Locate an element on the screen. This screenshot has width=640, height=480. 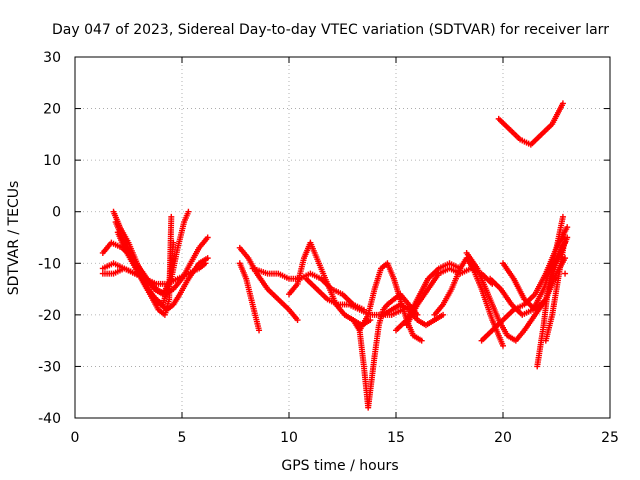
x-tick-label: 5 is located at coordinates (182, 438).